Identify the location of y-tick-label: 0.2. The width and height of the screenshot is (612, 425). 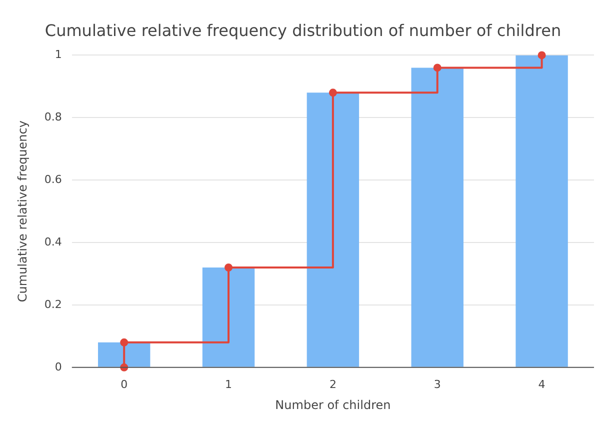
(53, 304).